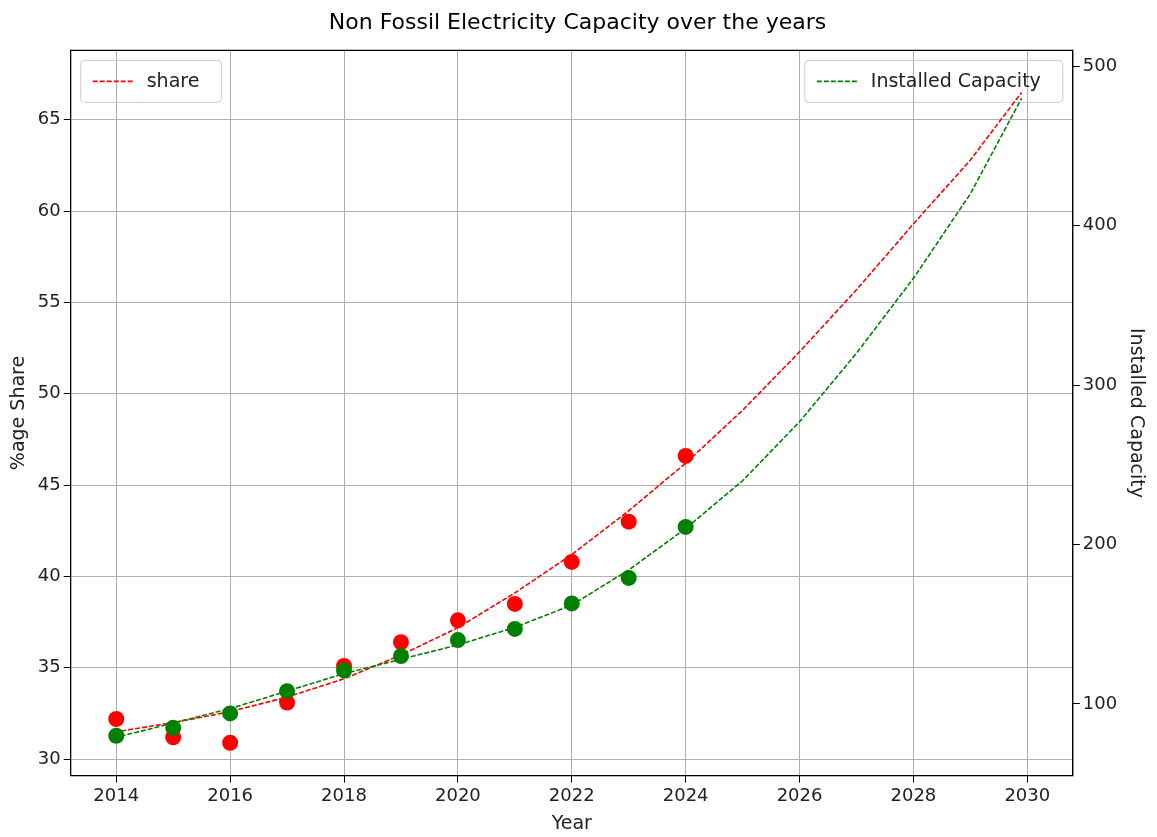 Image resolution: width=1157 pixels, height=837 pixels. I want to click on y-tick-label: 60, so click(49, 209).